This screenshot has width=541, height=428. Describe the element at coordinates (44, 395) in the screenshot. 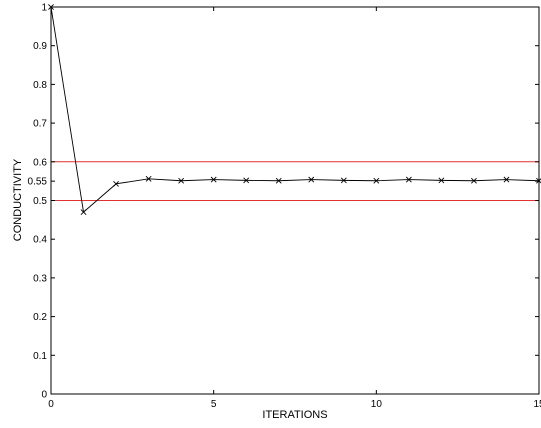

I see `y-tick-label-0: 0` at that location.